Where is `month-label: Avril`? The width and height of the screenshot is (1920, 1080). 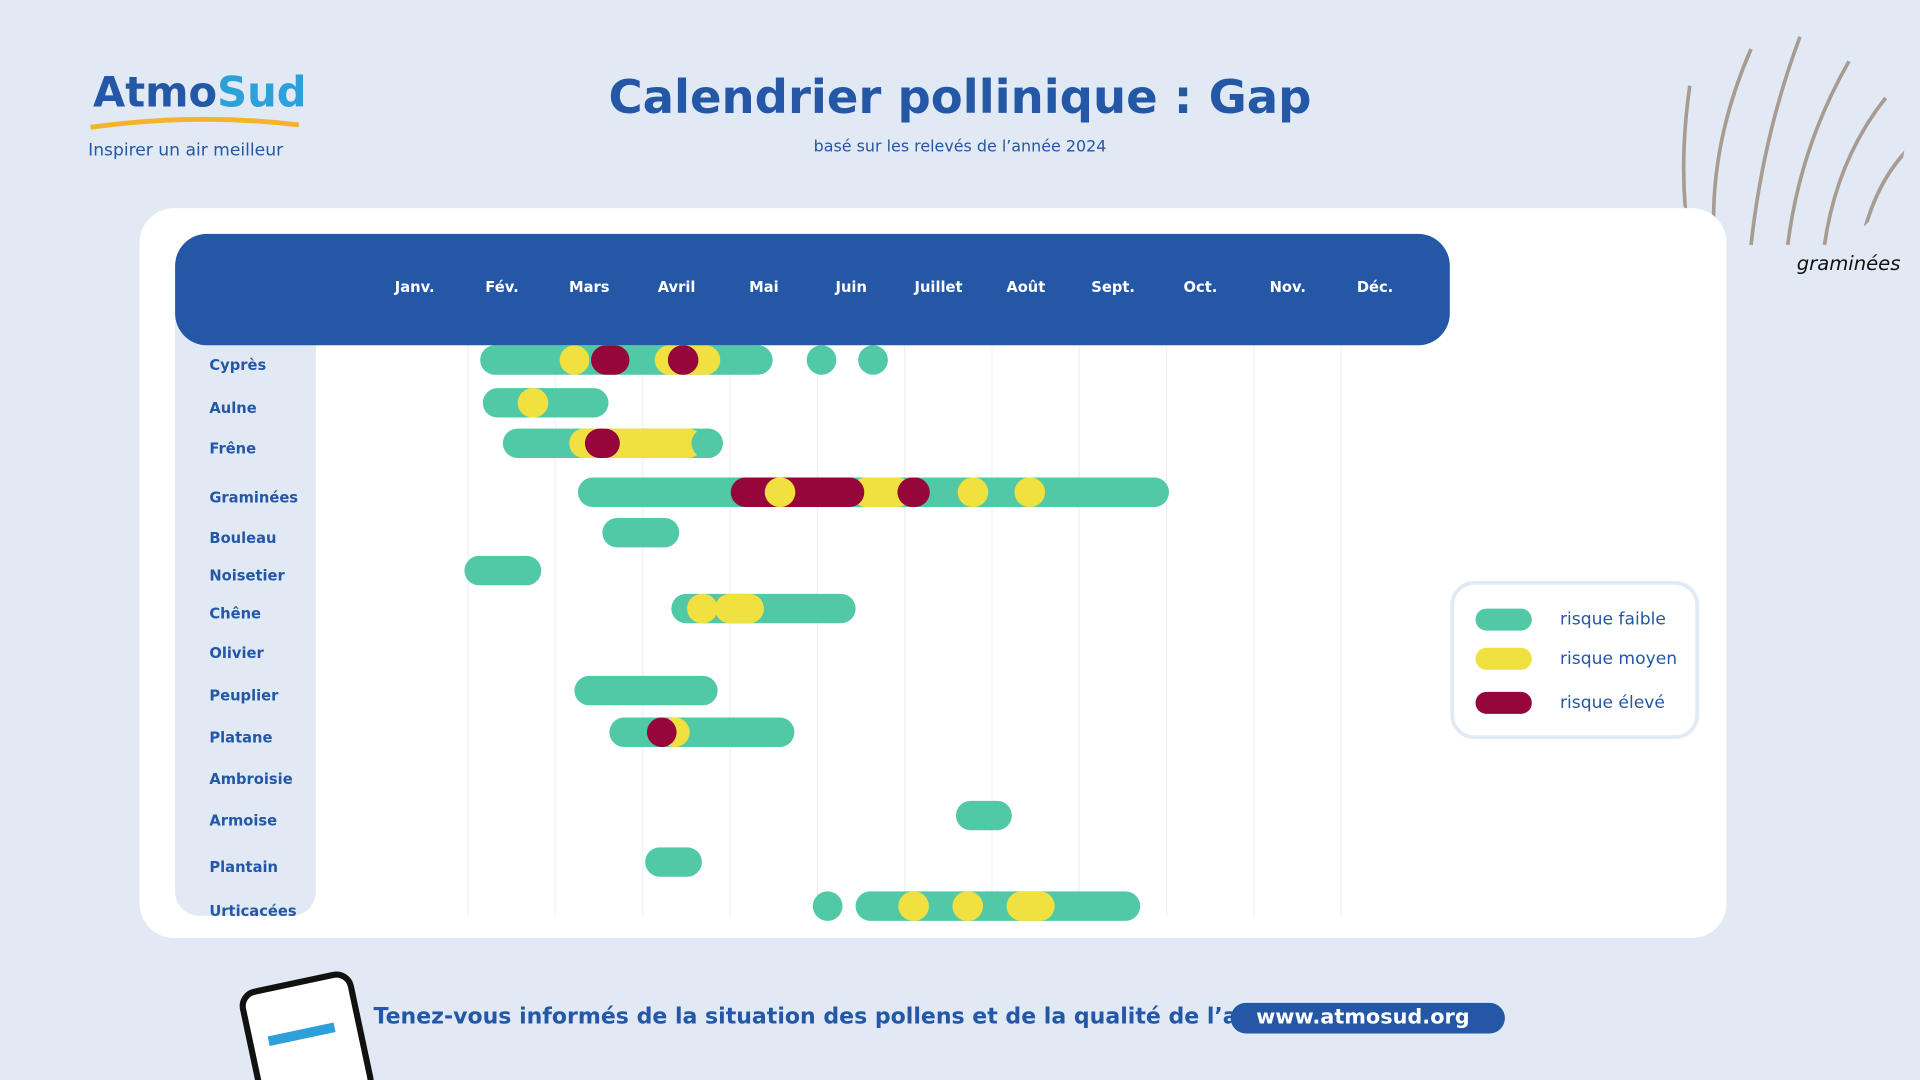 month-label: Avril is located at coordinates (677, 287).